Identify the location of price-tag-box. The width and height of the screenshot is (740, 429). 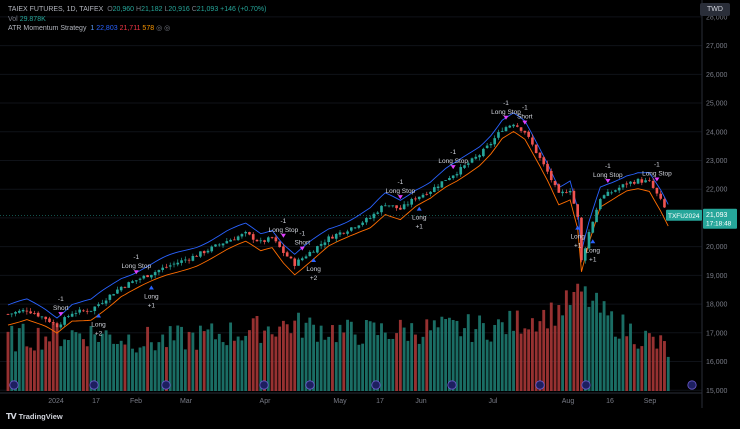
(720, 218).